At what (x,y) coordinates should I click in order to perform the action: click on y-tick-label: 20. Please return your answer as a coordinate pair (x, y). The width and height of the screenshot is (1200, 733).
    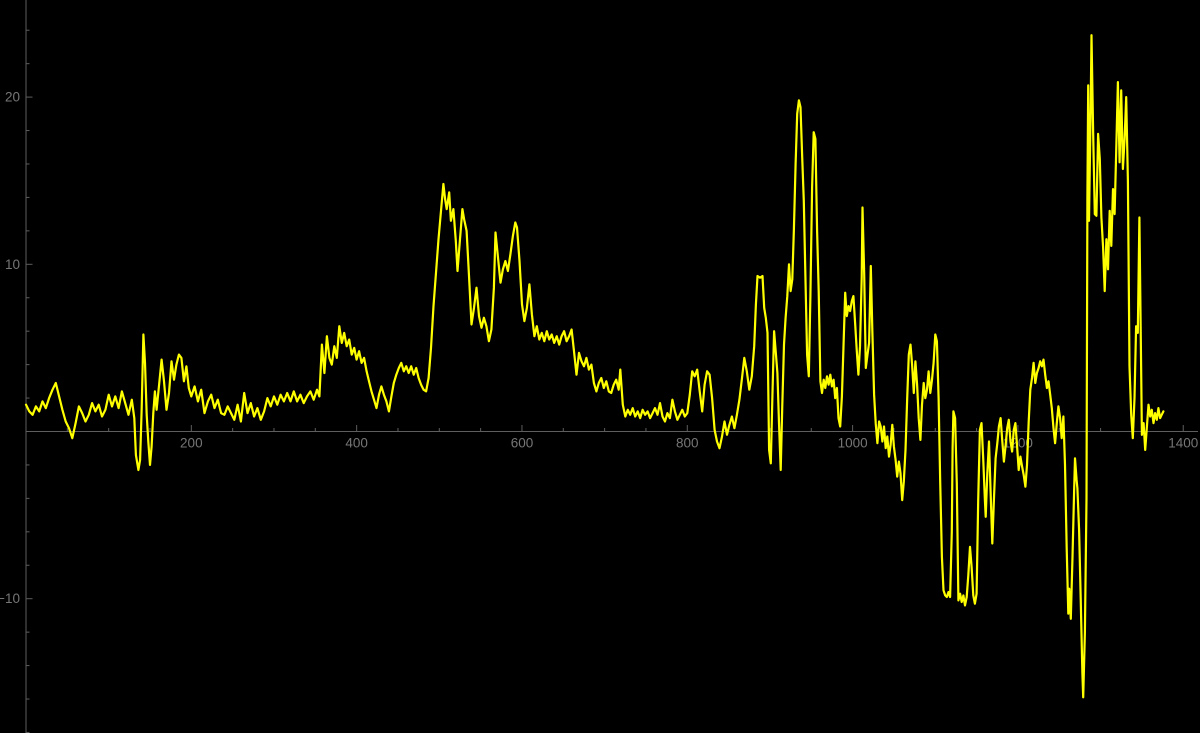
    Looking at the image, I should click on (12, 97).